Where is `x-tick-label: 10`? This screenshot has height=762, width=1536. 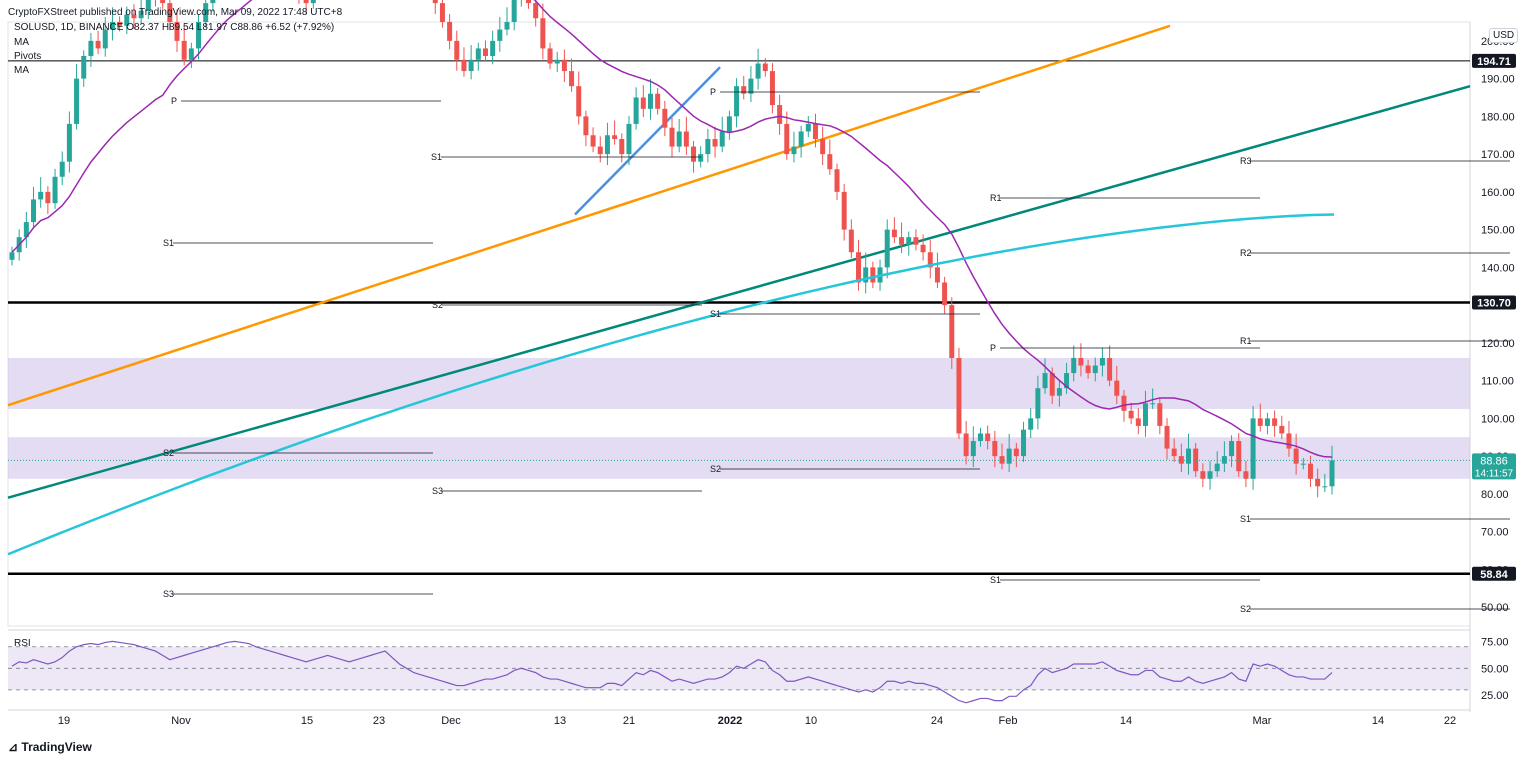 x-tick-label: 10 is located at coordinates (811, 721).